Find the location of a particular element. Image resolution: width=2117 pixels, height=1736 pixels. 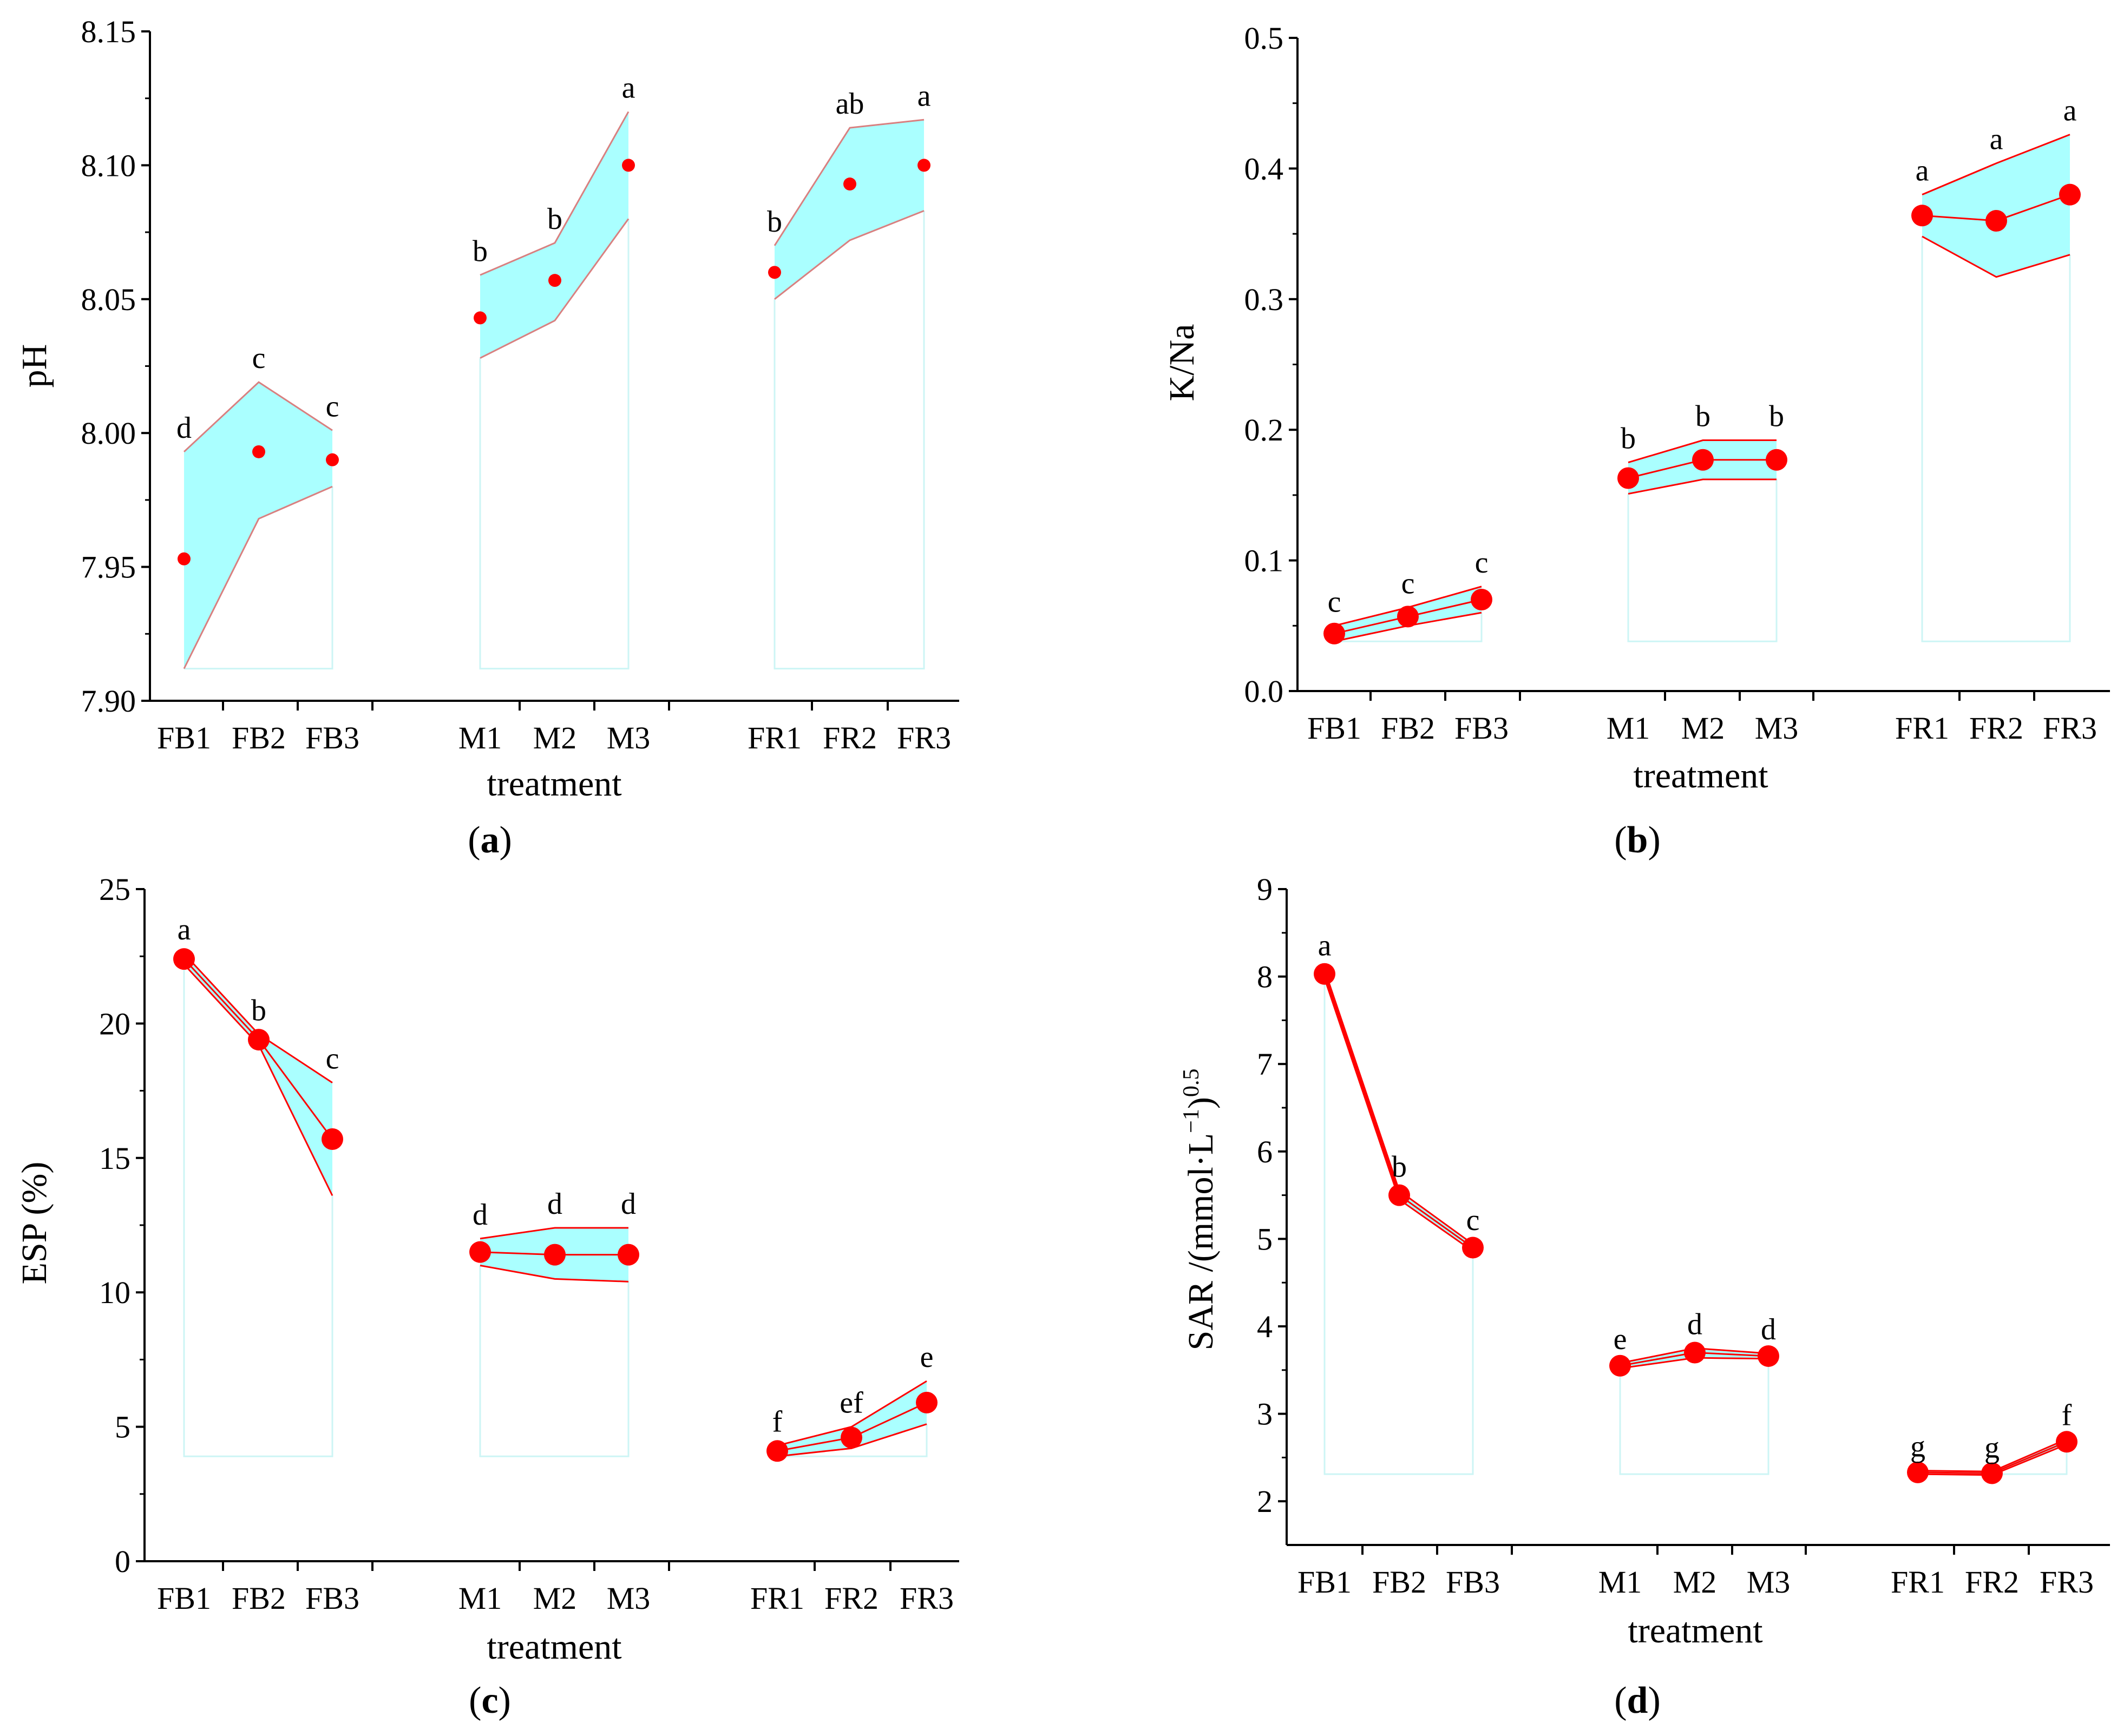

y-tick-label: 0.2 is located at coordinates (1264, 430).